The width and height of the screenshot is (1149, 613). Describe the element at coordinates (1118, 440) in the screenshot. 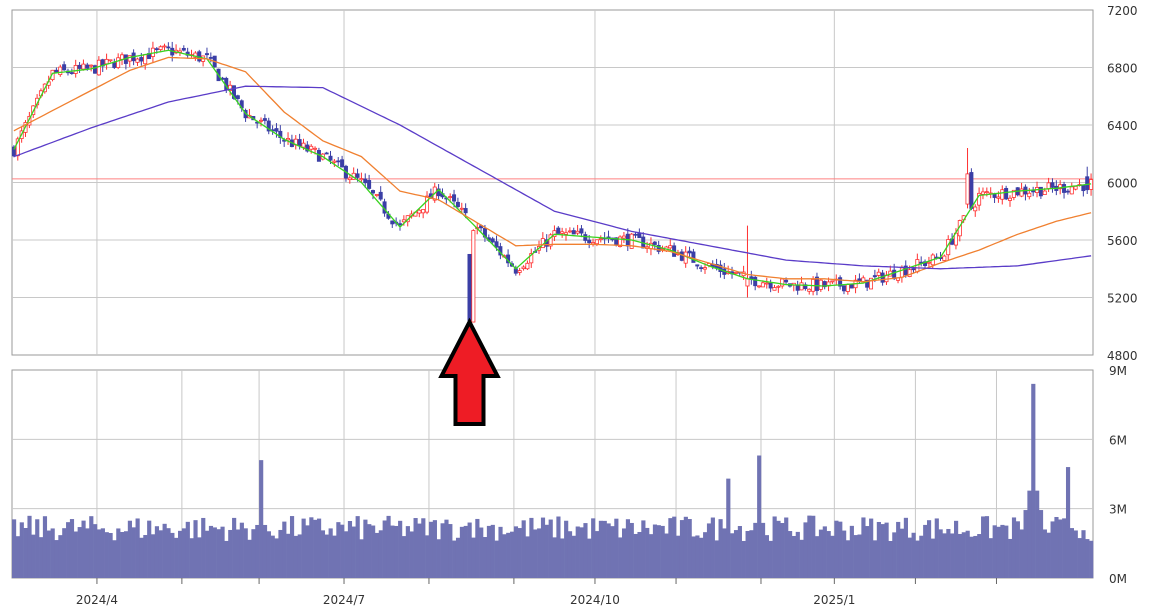

I see `volume-tick-label: 6M` at that location.